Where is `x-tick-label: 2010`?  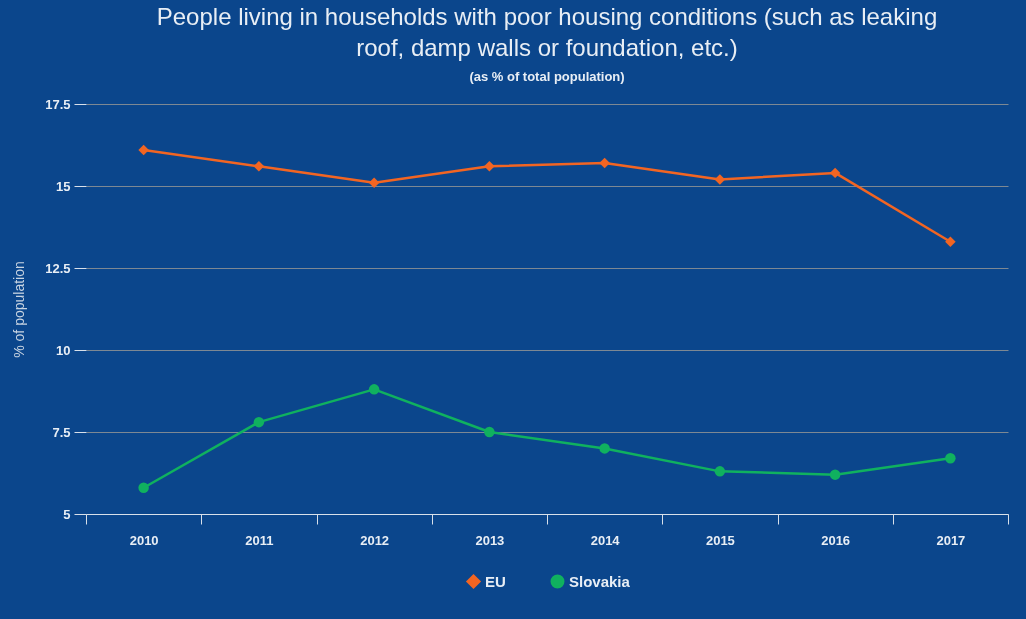
x-tick-label: 2010 is located at coordinates (144, 540).